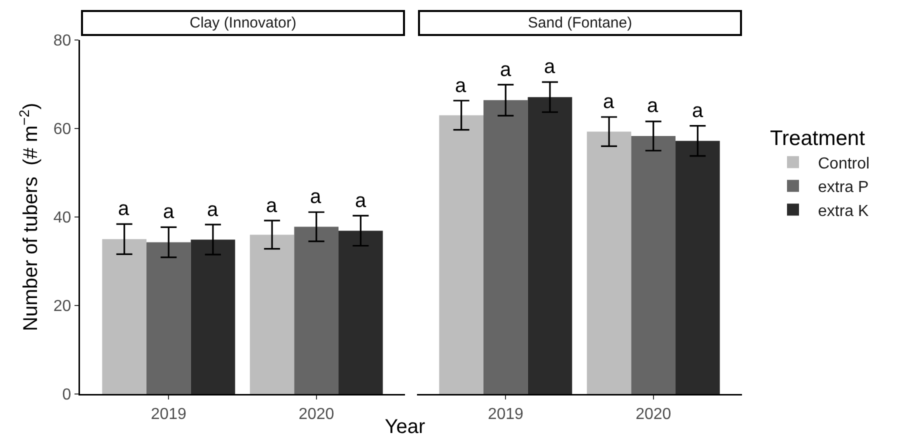 This screenshot has width=898, height=444. Describe the element at coordinates (818, 138) in the screenshot. I see `legend-title: Treatment` at that location.